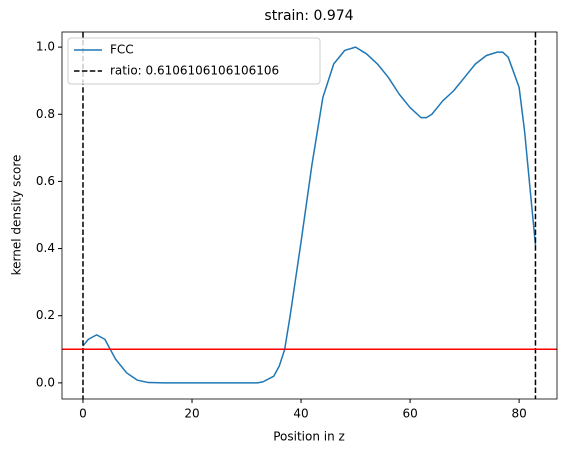  I want to click on x-tick-label: 80, so click(518, 414).